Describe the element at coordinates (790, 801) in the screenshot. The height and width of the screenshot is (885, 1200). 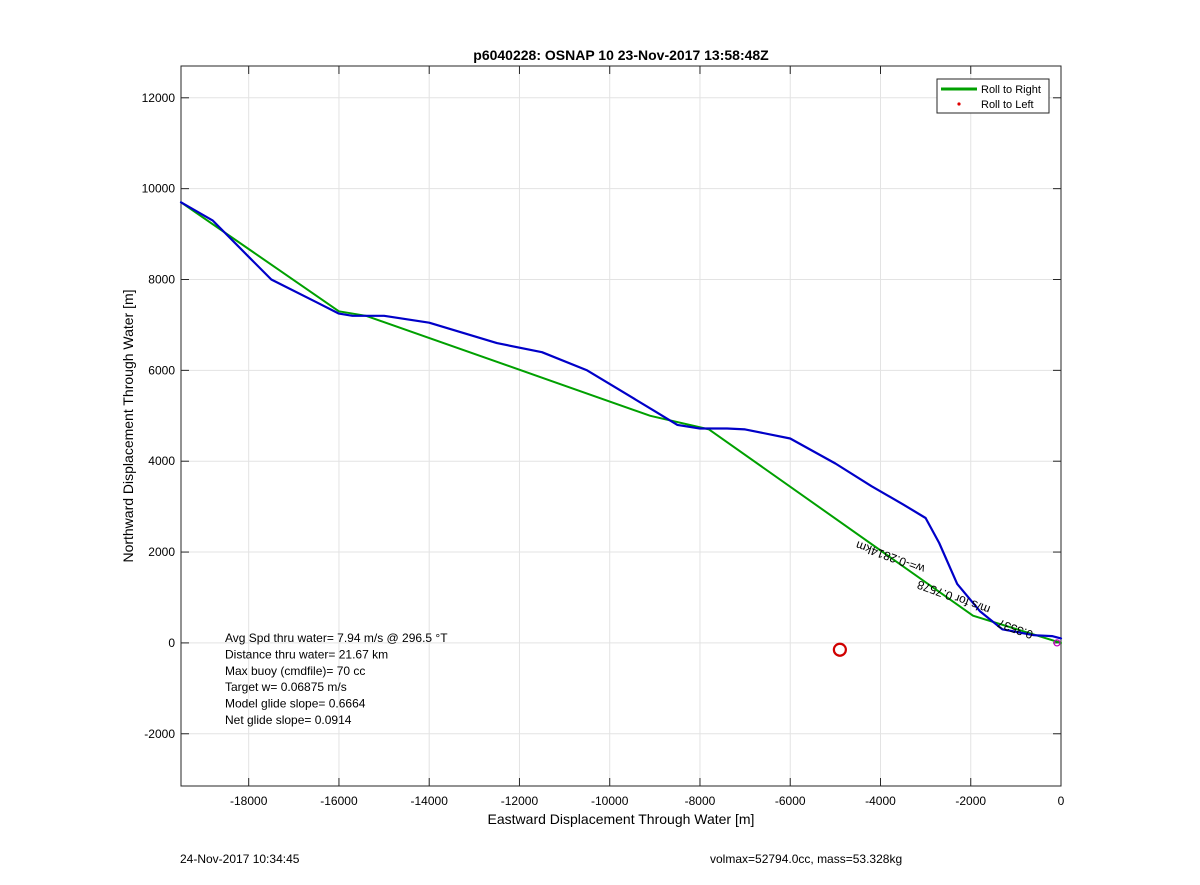
I see `x-tick-label: -6000` at that location.